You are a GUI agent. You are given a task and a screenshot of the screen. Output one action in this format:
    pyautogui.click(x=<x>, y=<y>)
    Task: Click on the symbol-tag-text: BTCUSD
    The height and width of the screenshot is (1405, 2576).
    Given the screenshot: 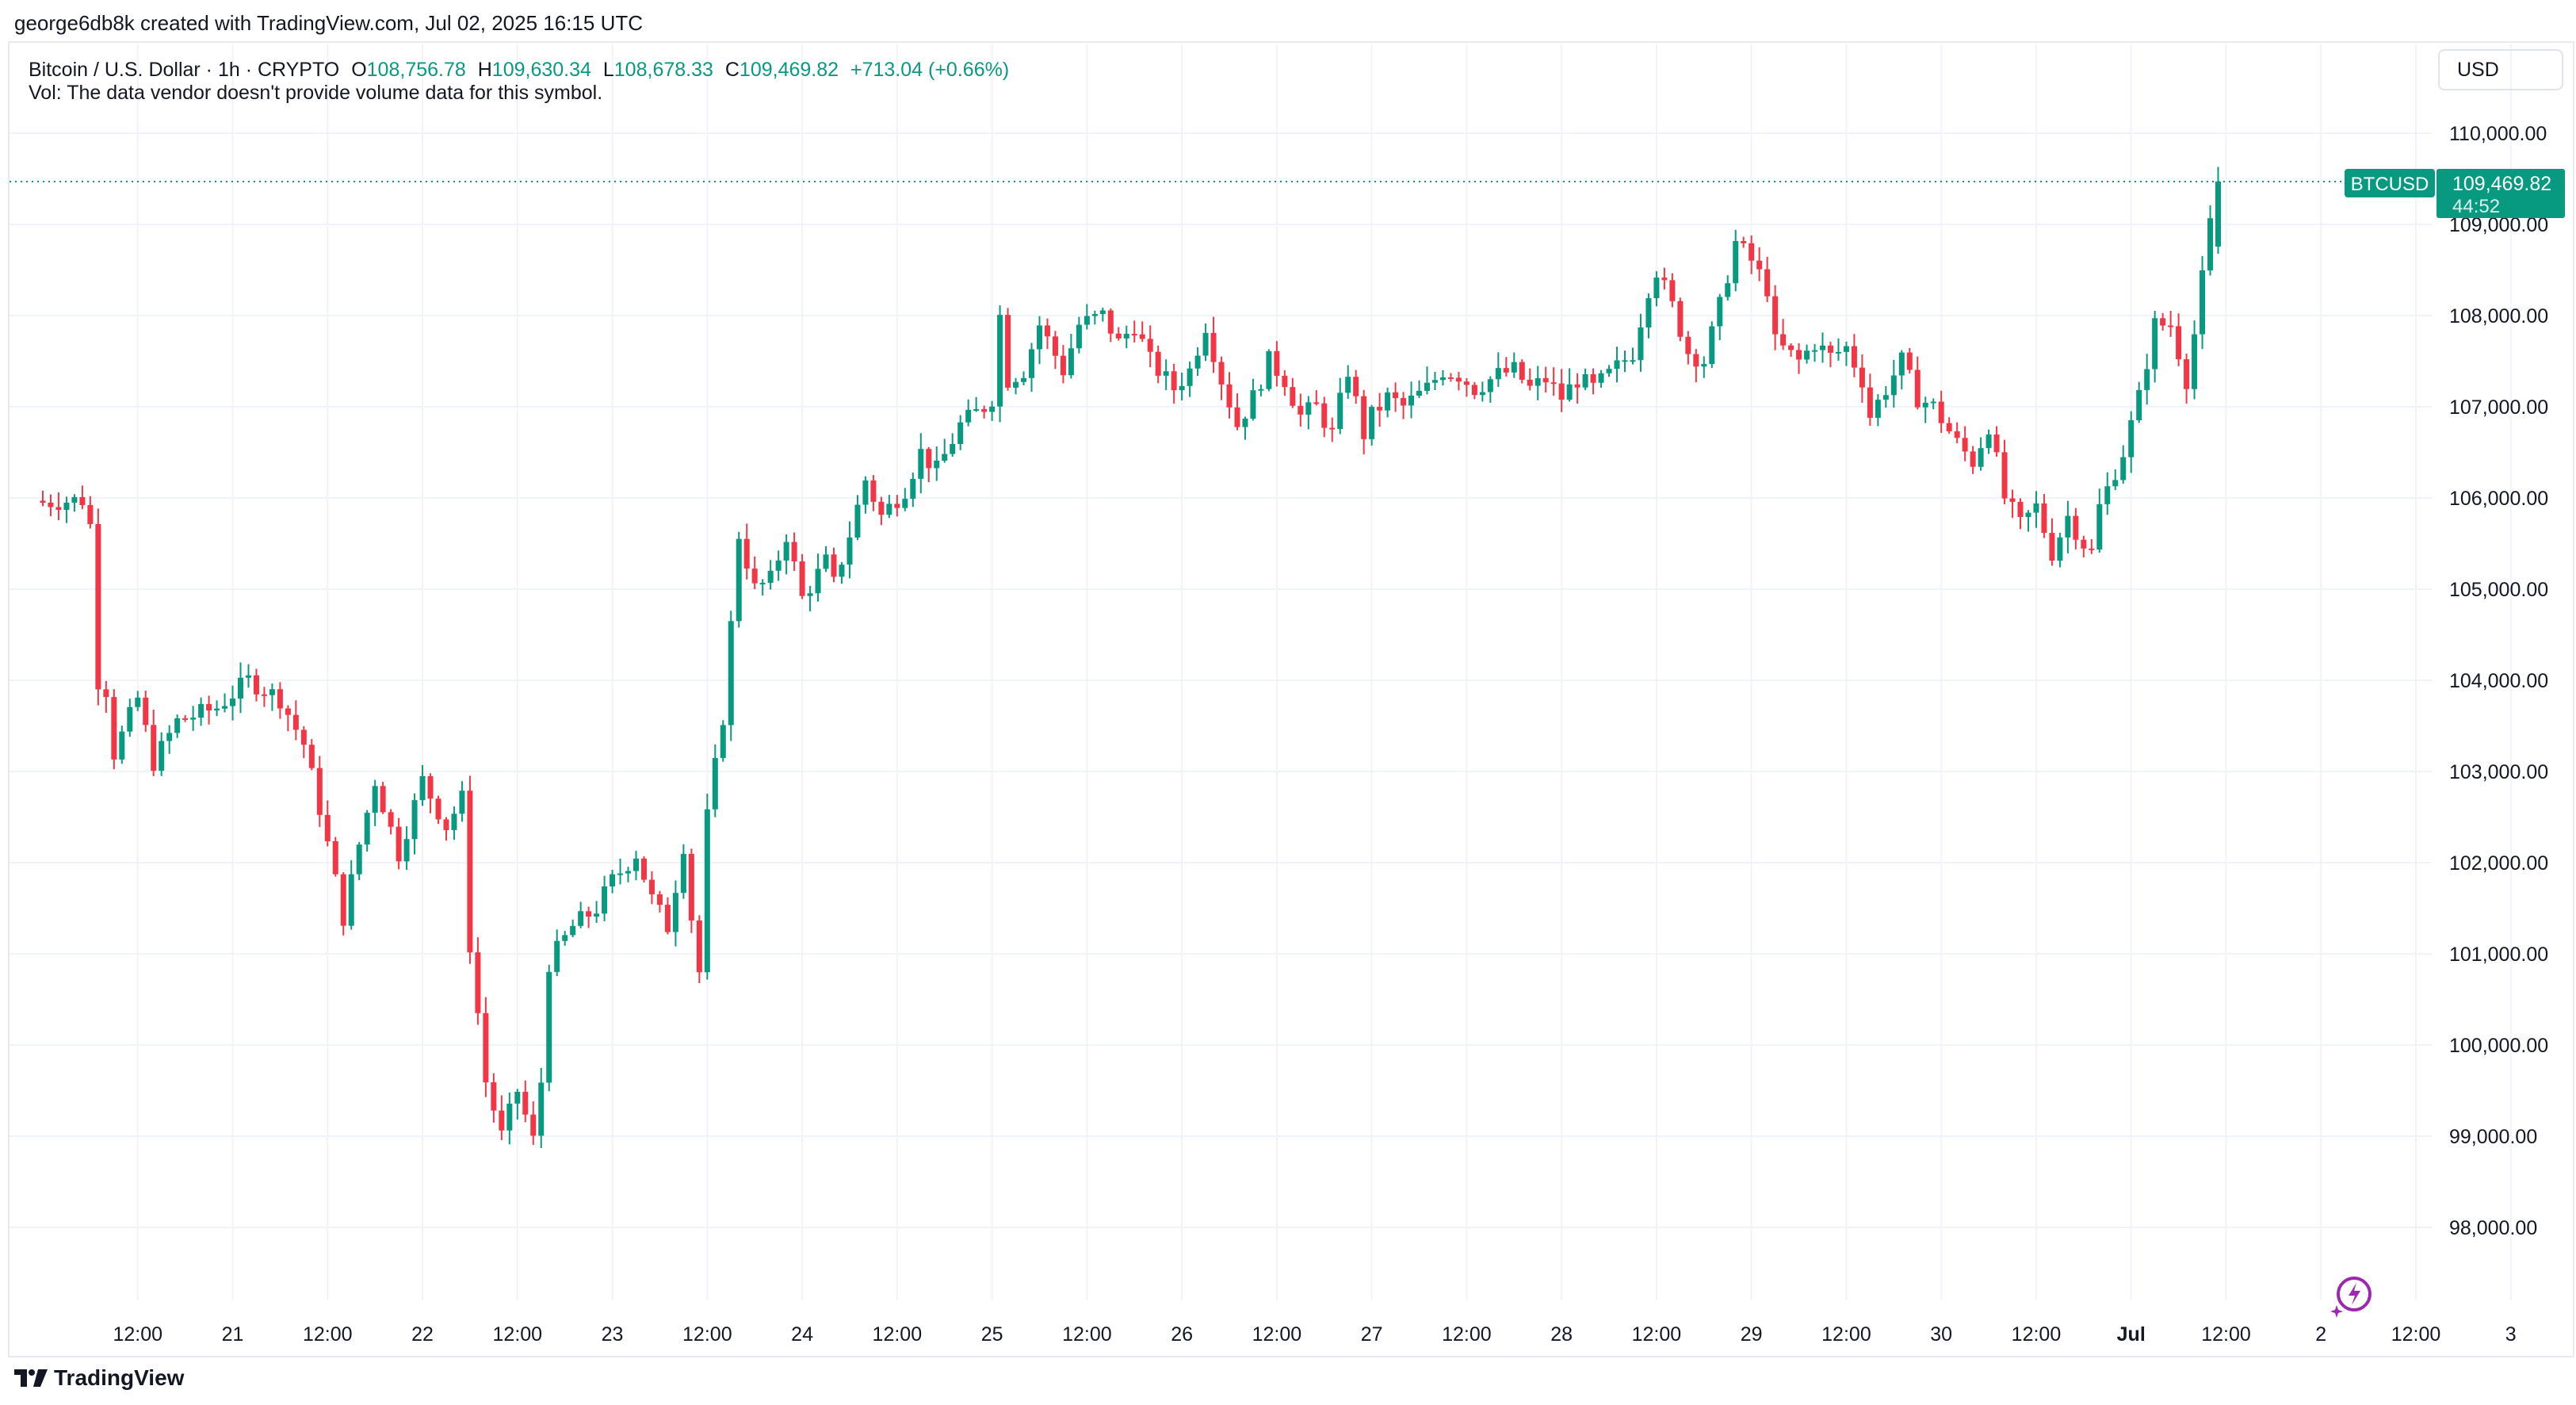 What is the action you would take?
    pyautogui.click(x=2390, y=184)
    